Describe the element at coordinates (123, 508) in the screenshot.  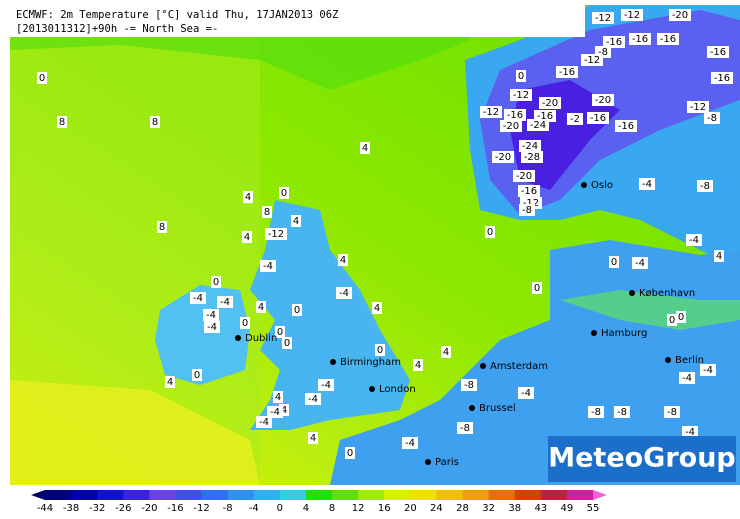
I see `scale-label: -26` at that location.